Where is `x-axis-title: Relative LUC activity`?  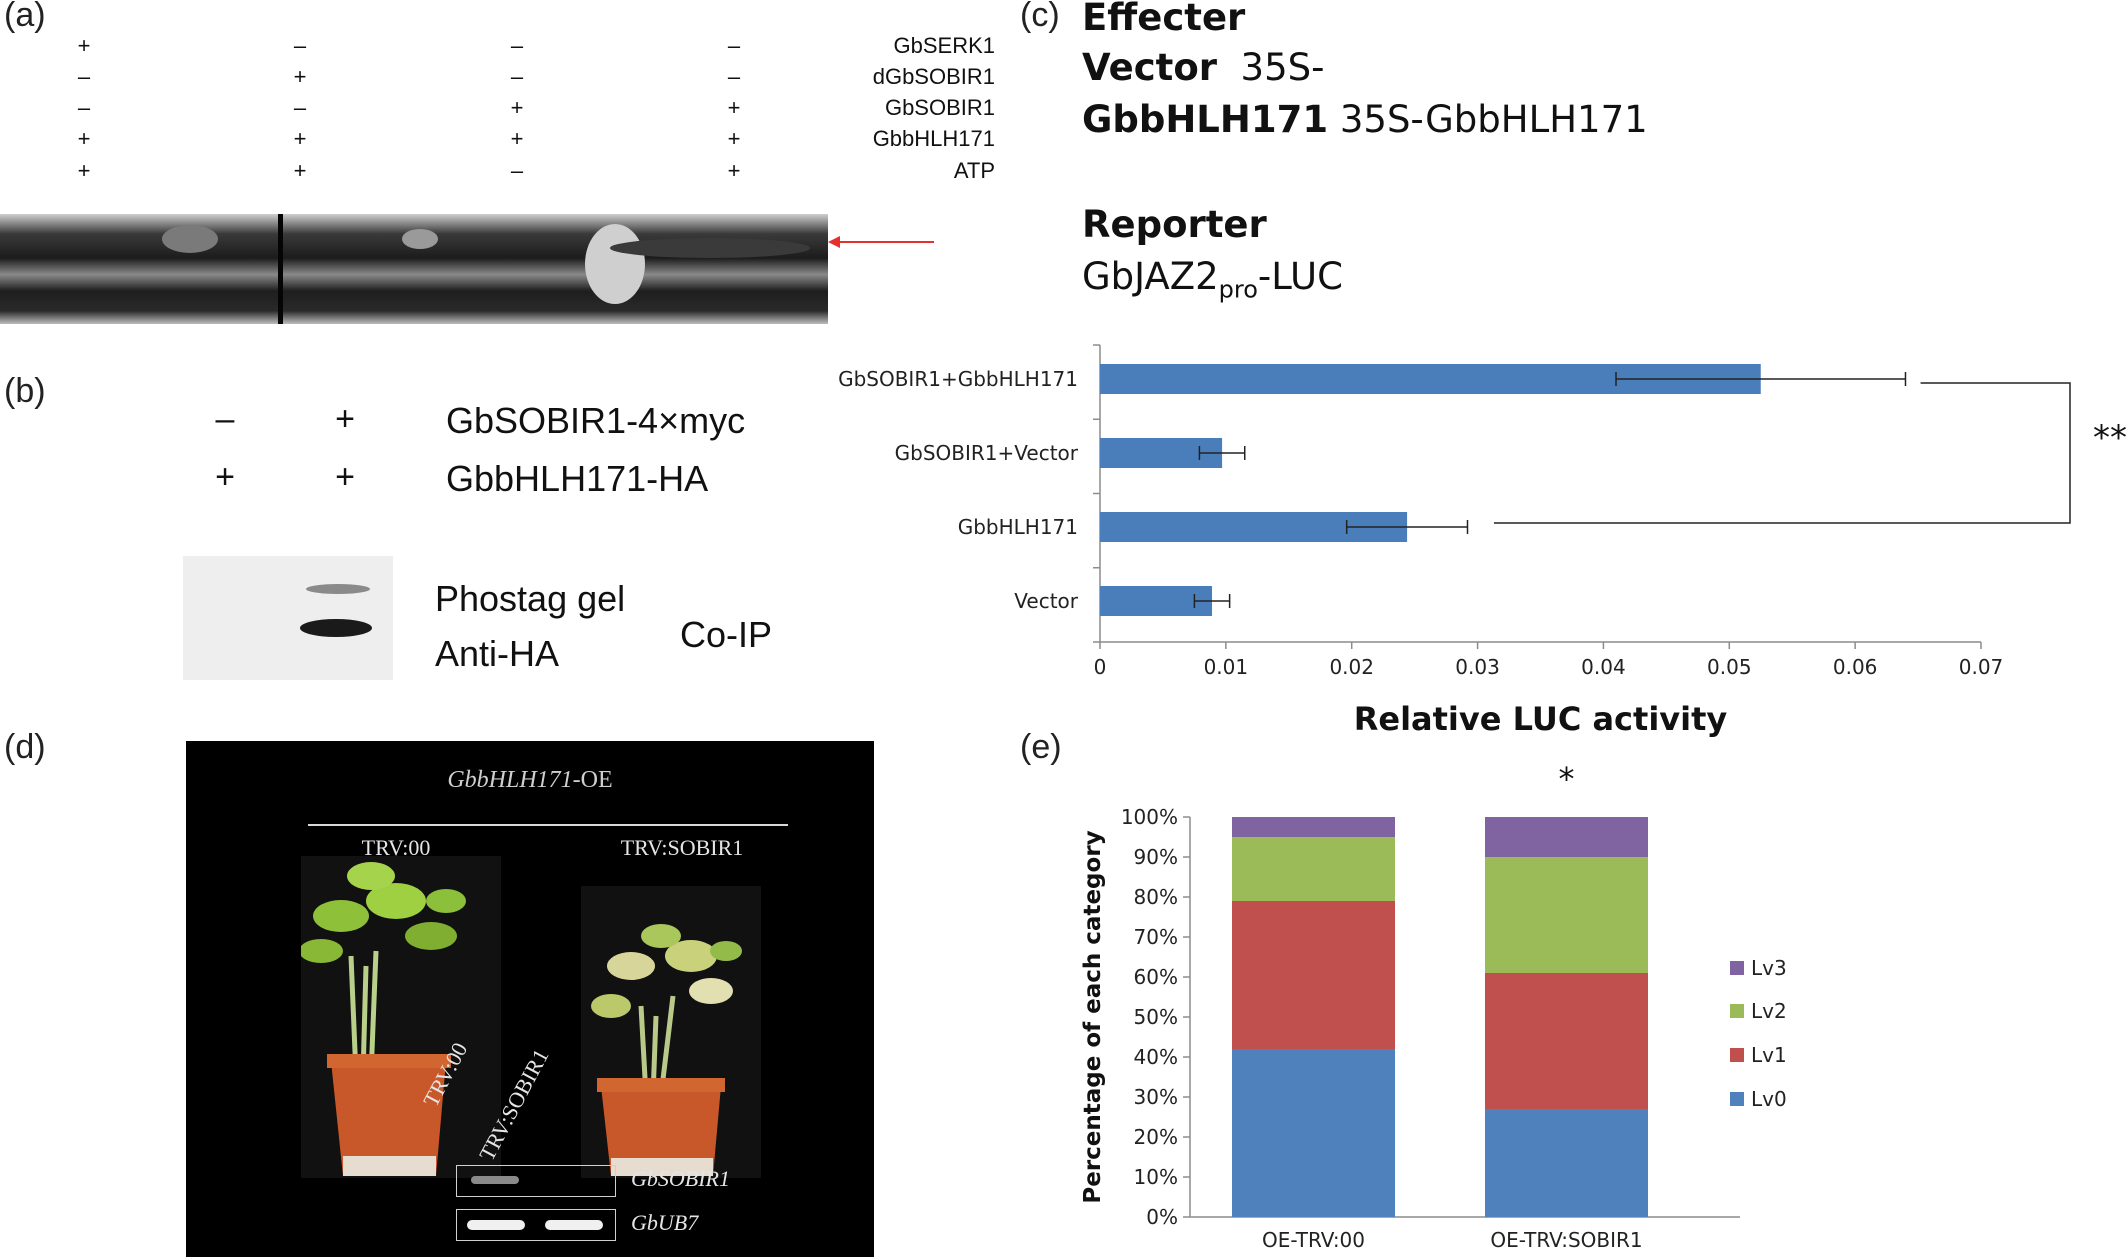 x-axis-title: Relative LUC activity is located at coordinates (1541, 719).